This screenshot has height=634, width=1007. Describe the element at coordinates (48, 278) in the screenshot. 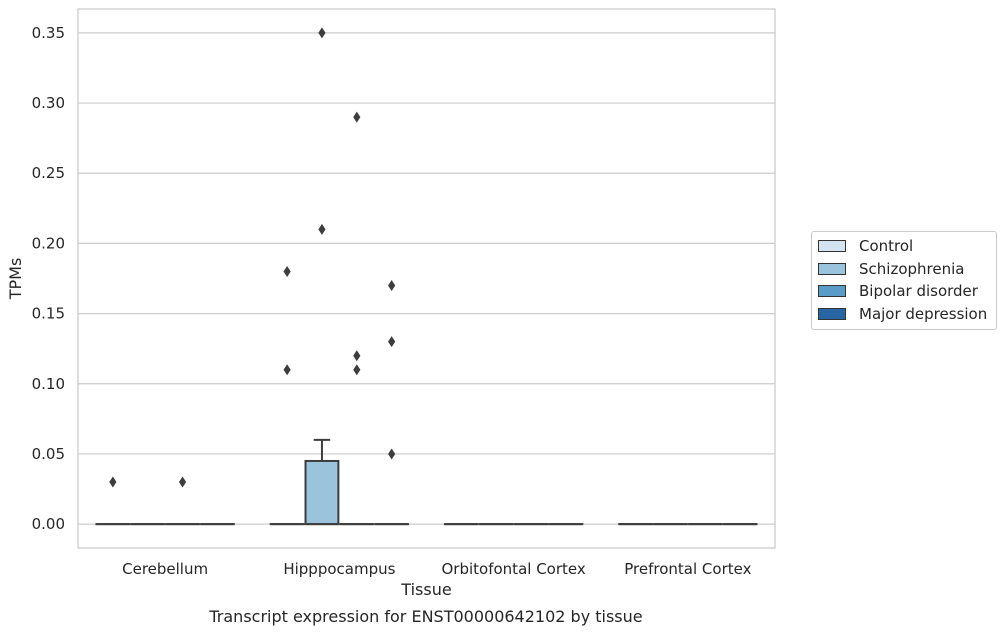

I see `y-tick-labels: 0.00 0.05 0.10 0.15 0.20 0.25 0.30 0.35` at that location.